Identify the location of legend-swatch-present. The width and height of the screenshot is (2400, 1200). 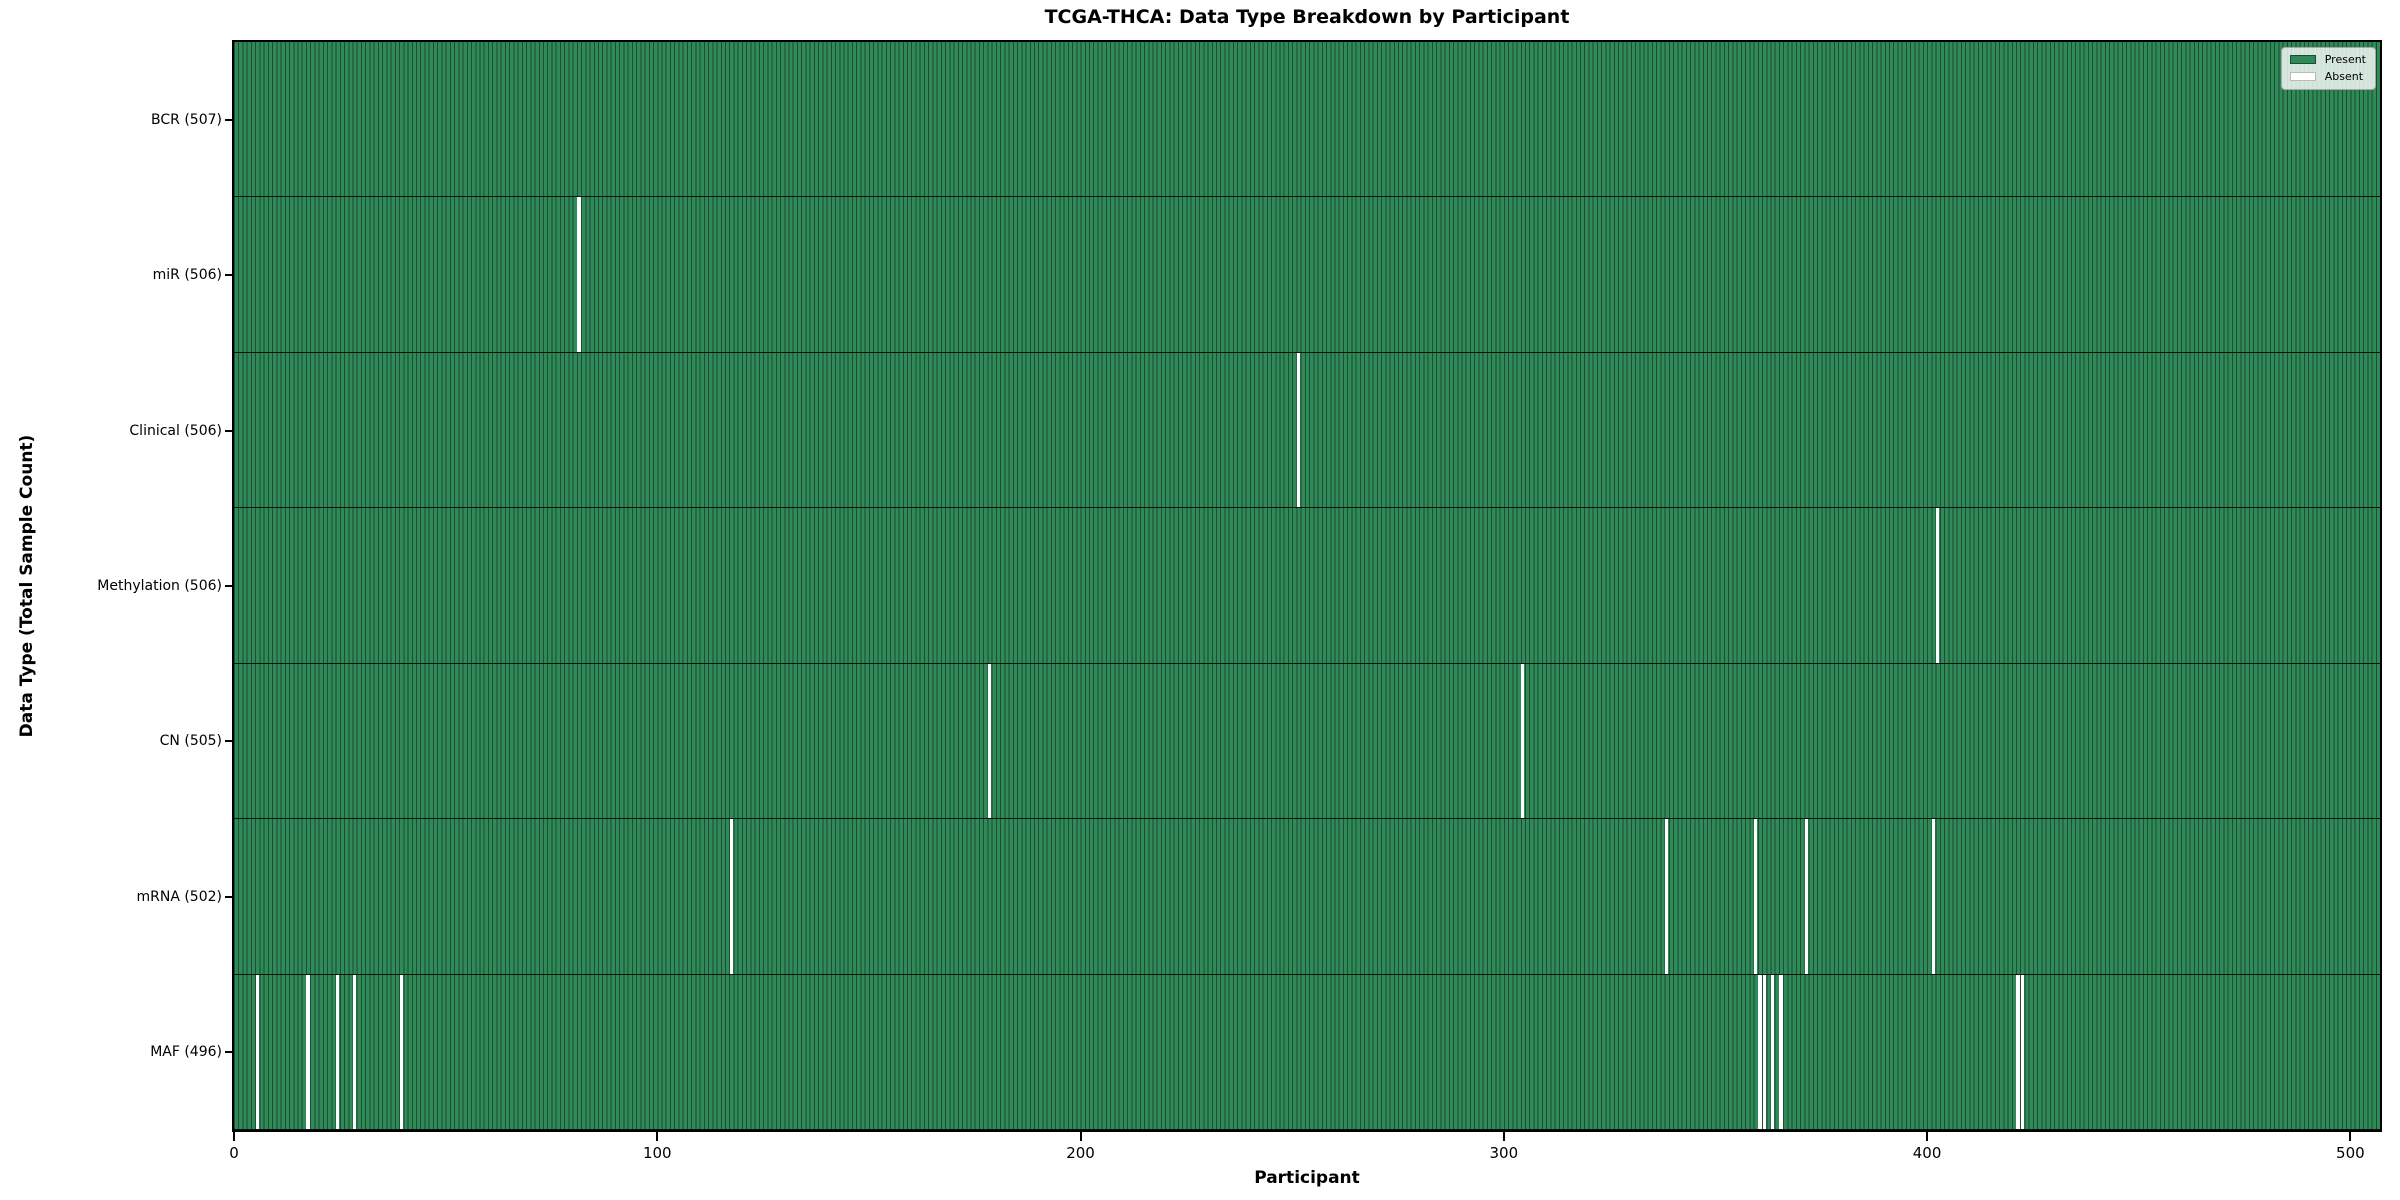
(2302, 59).